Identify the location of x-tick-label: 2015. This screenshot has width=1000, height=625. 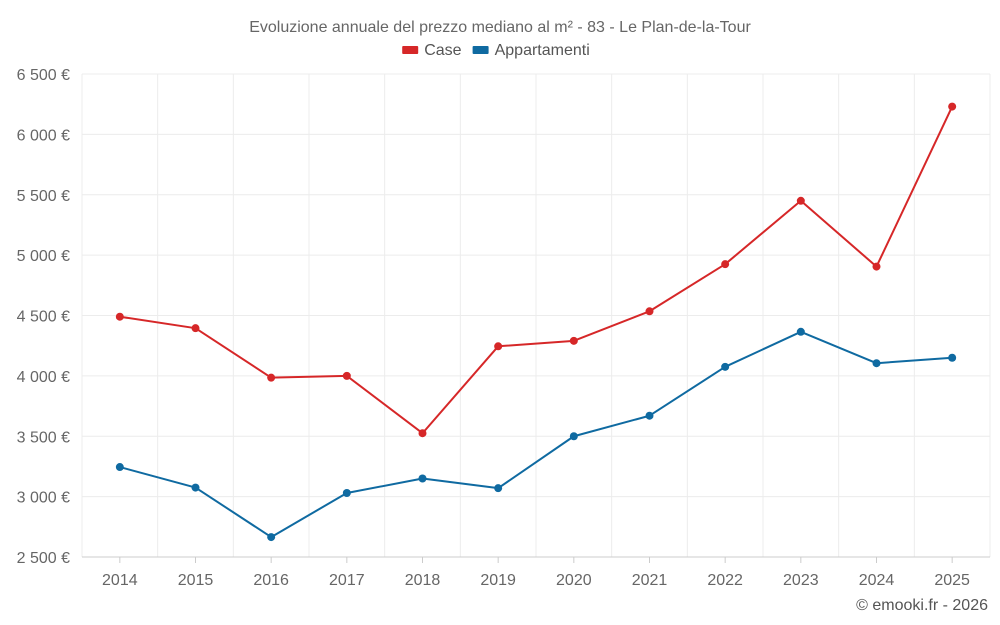
(196, 580).